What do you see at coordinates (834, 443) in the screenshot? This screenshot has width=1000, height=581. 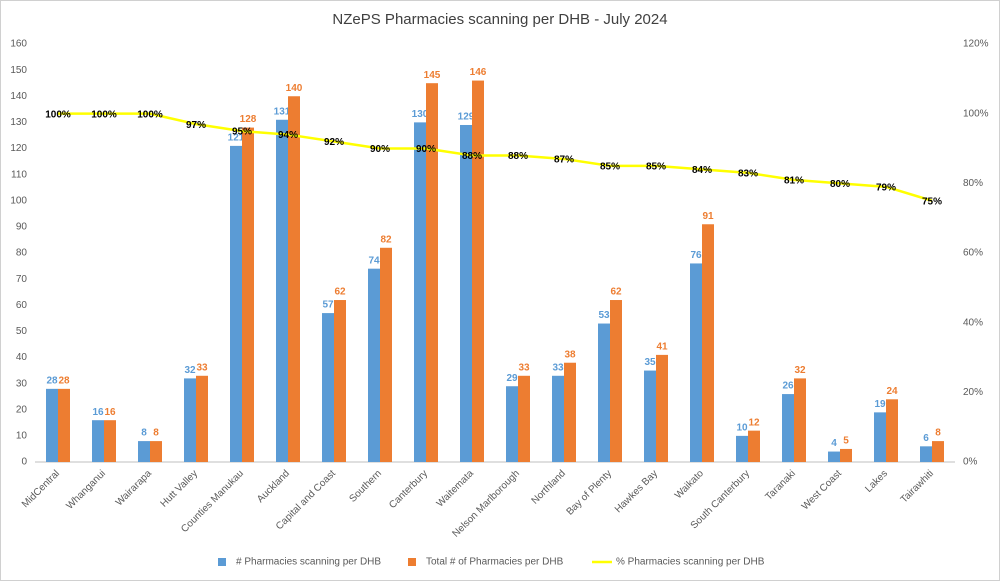 I see `data-label: 4` at bounding box center [834, 443].